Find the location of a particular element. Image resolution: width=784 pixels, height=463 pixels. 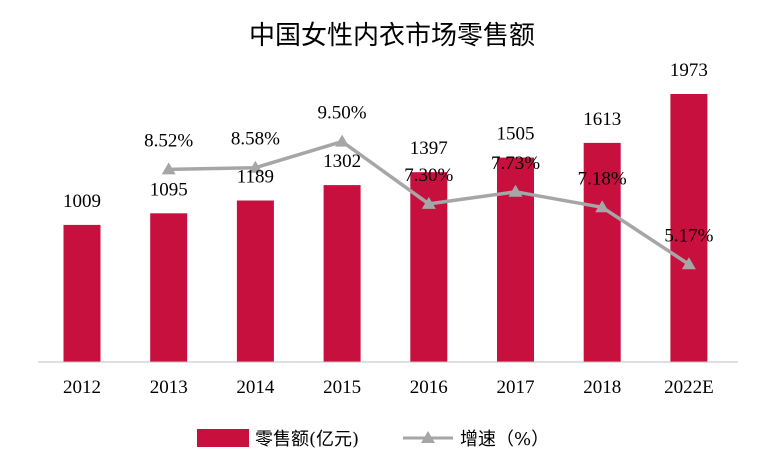

line-value-label: 8.52% is located at coordinates (168, 140).